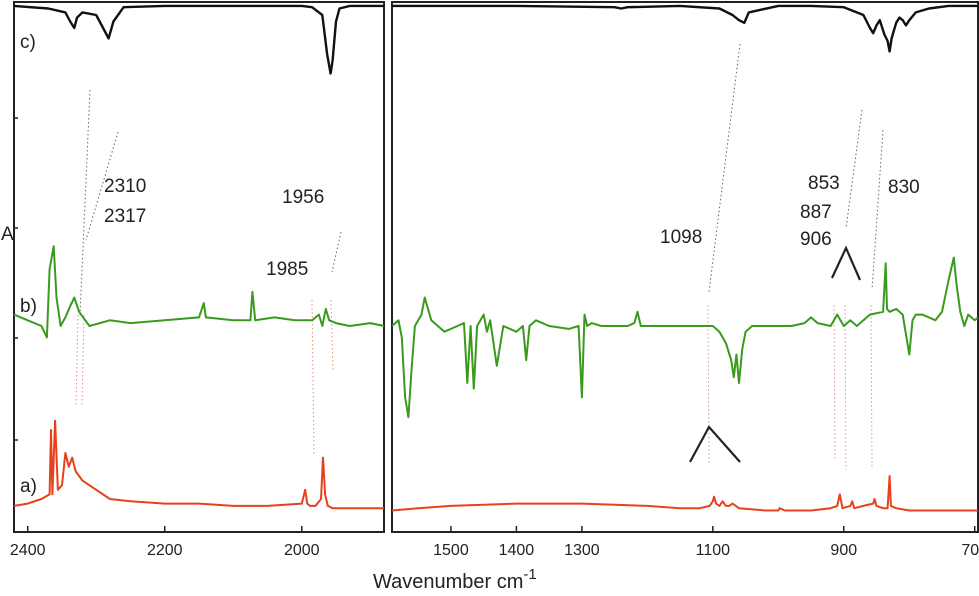  Describe the element at coordinates (198, 39) in the screenshot. I see `left-spectrum-c` at that location.